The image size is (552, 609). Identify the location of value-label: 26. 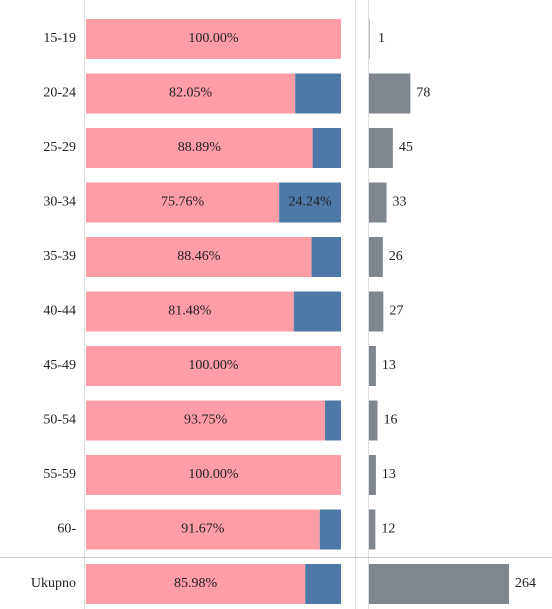
(396, 256).